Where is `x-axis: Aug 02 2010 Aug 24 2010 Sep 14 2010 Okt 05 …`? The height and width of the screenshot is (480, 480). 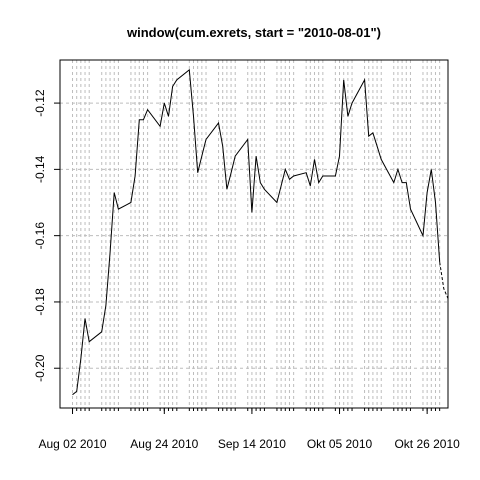 x-axis: Aug 02 2010 Aug 24 2010 Sep 14 2010 Okt 05 … is located at coordinates (249, 429).